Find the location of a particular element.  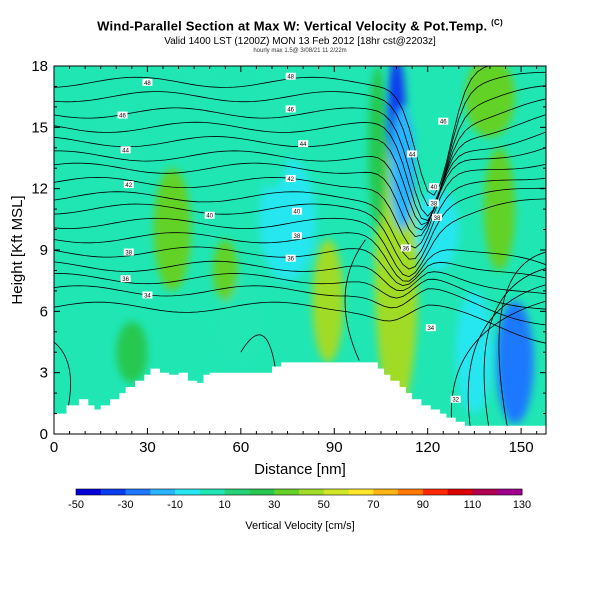

contour-label-4: 42 is located at coordinates (128, 185).